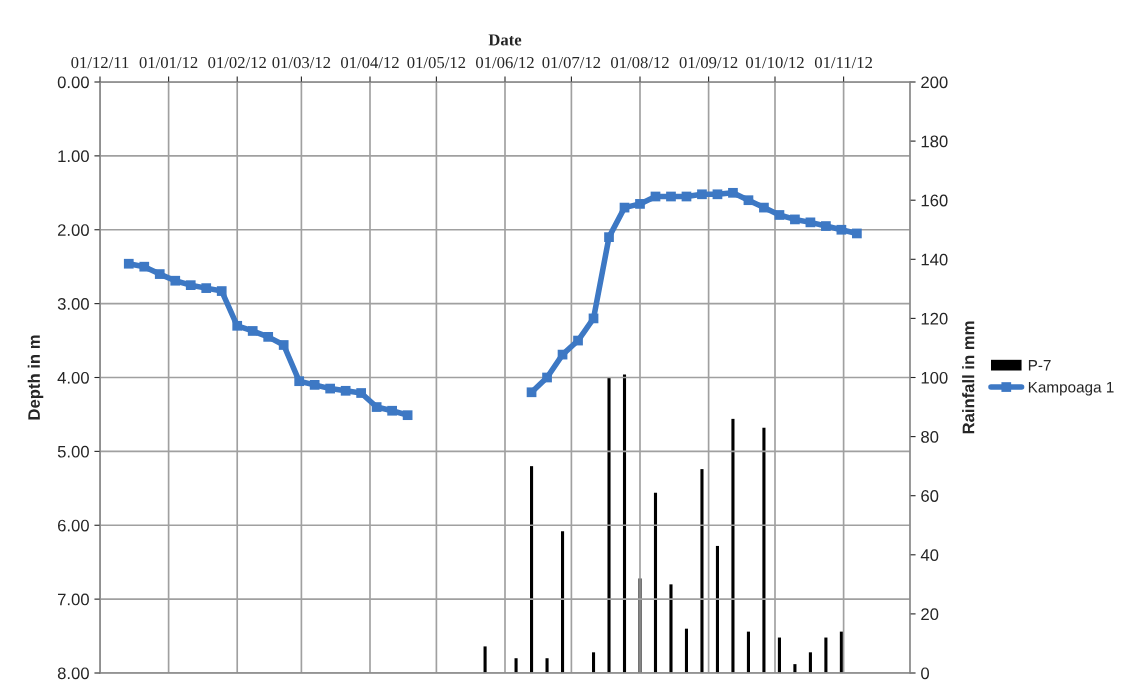  What do you see at coordinates (934, 200) in the screenshot?
I see `y2-tick-label: 160` at bounding box center [934, 200].